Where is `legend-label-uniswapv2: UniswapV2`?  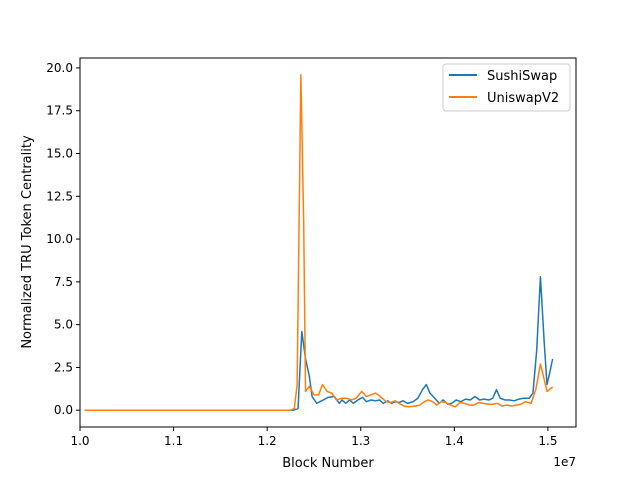 legend-label-uniswapv2: UniswapV2 is located at coordinates (523, 98).